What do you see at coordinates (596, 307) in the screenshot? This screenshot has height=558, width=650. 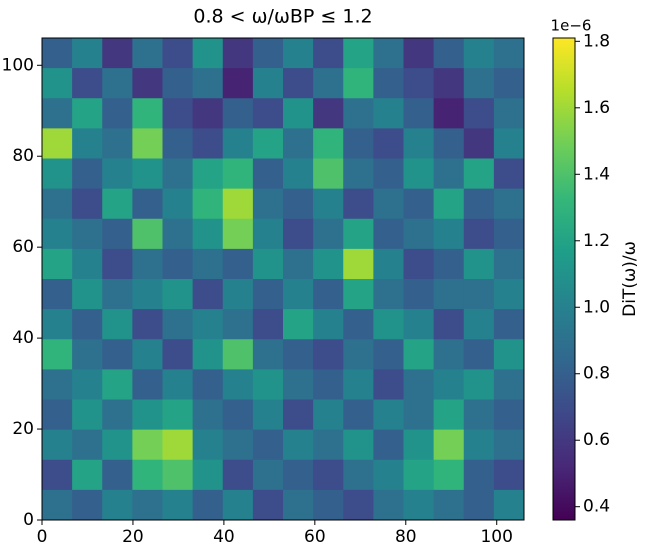 I see `colorbar-tick-label: 1.0` at bounding box center [596, 307].